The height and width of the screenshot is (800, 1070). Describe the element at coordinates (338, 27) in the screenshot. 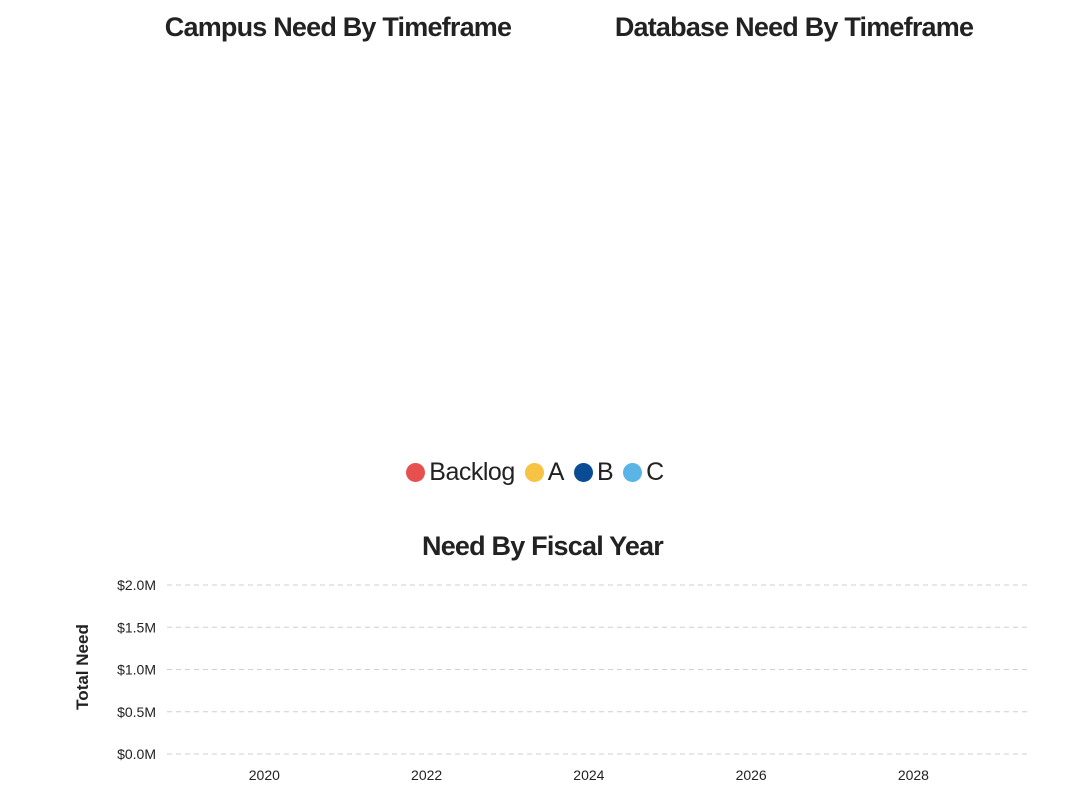

I see `campus-need-title: Campus Need By Timeframe` at that location.